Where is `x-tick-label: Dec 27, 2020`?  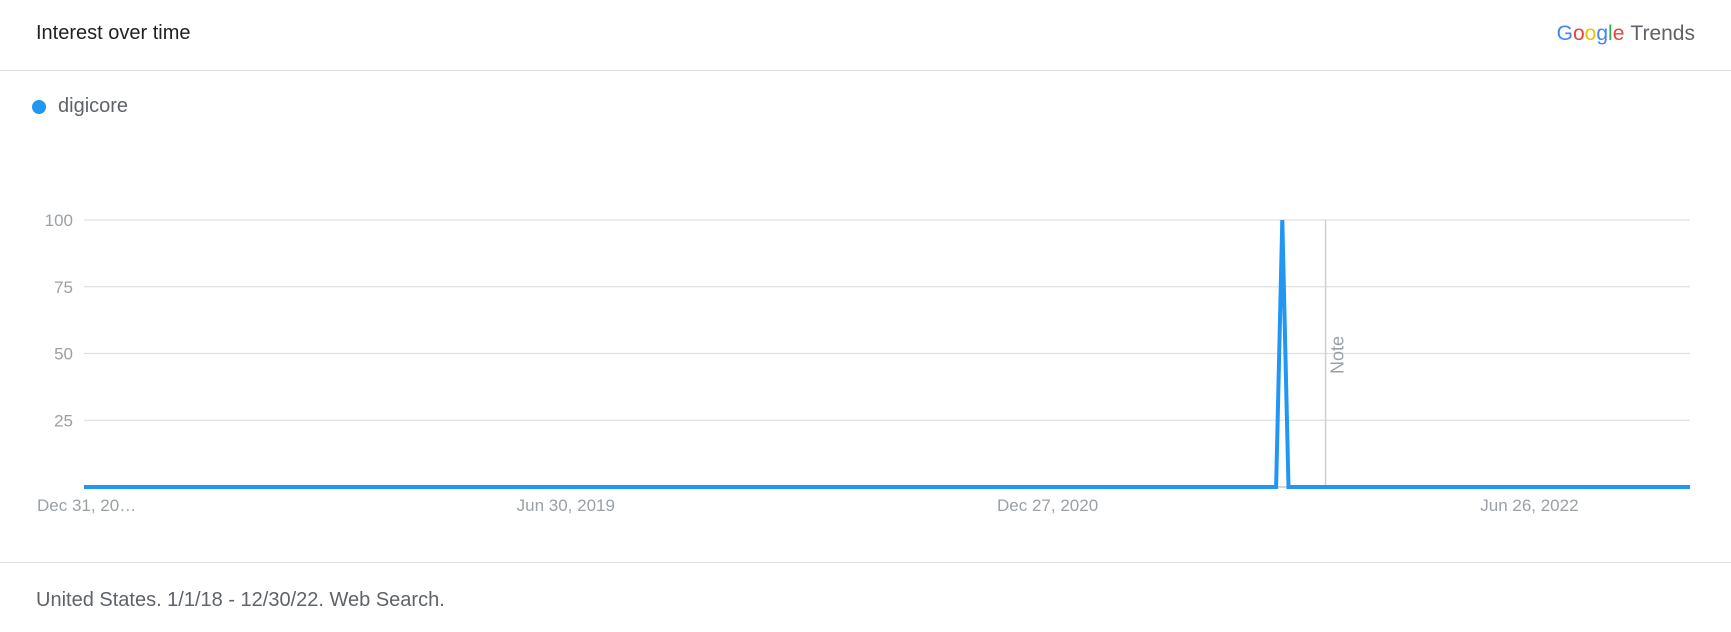 x-tick-label: Dec 27, 2020 is located at coordinates (1047, 505).